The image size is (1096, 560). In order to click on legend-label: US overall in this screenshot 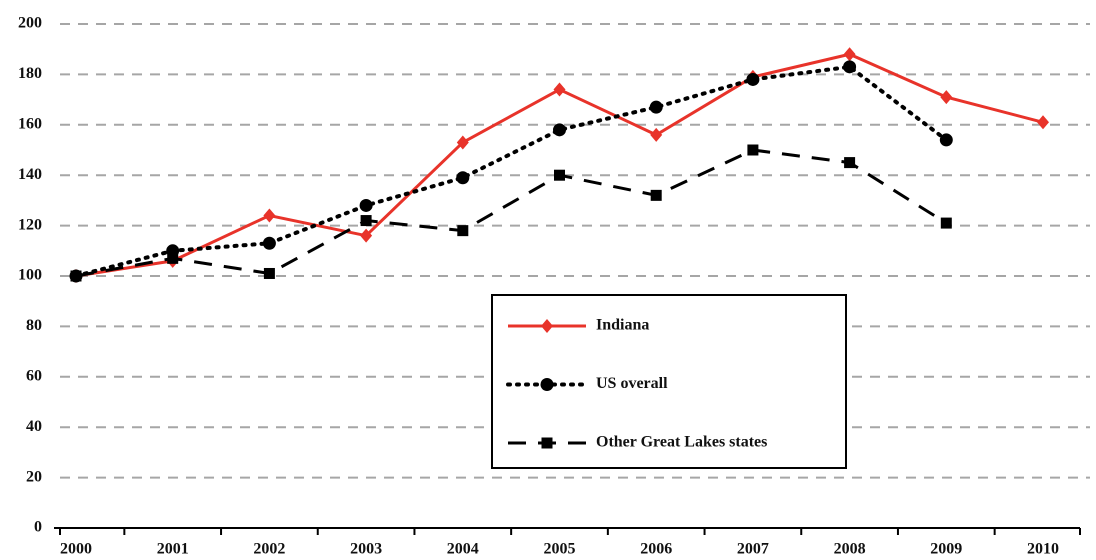, I will do `click(632, 383)`.